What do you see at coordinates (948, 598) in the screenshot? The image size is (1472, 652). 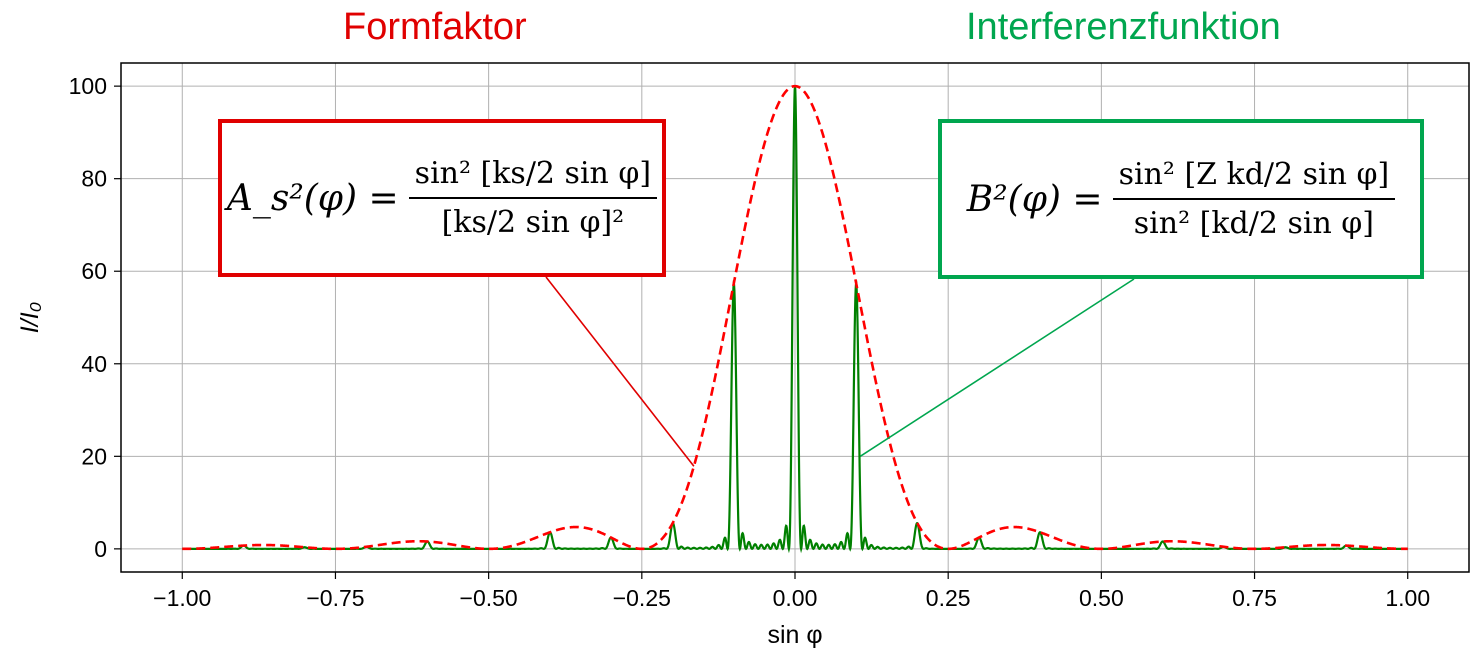 I see `x-tick-label: 0.25` at bounding box center [948, 598].